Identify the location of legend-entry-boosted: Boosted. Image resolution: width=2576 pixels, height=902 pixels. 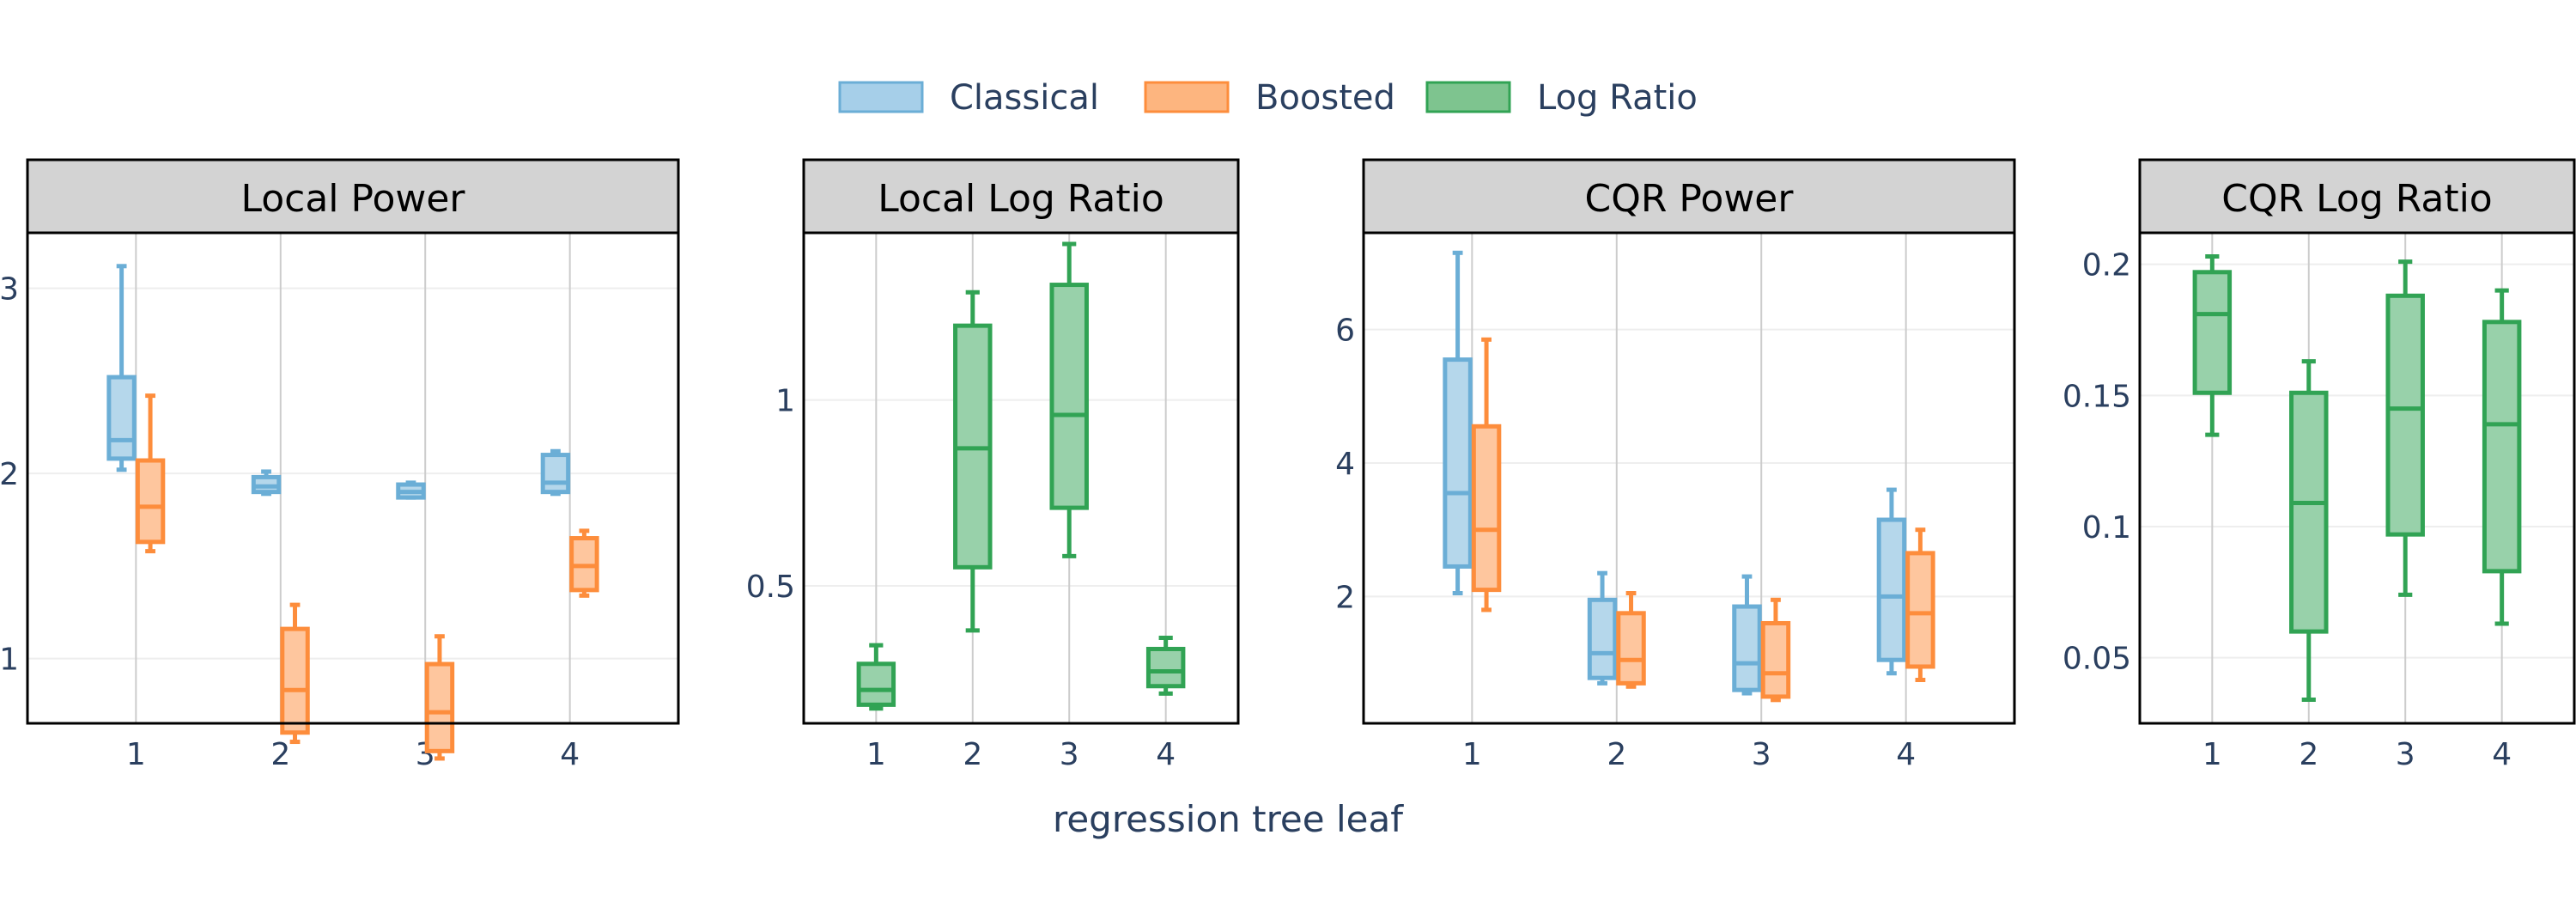
(1269, 98).